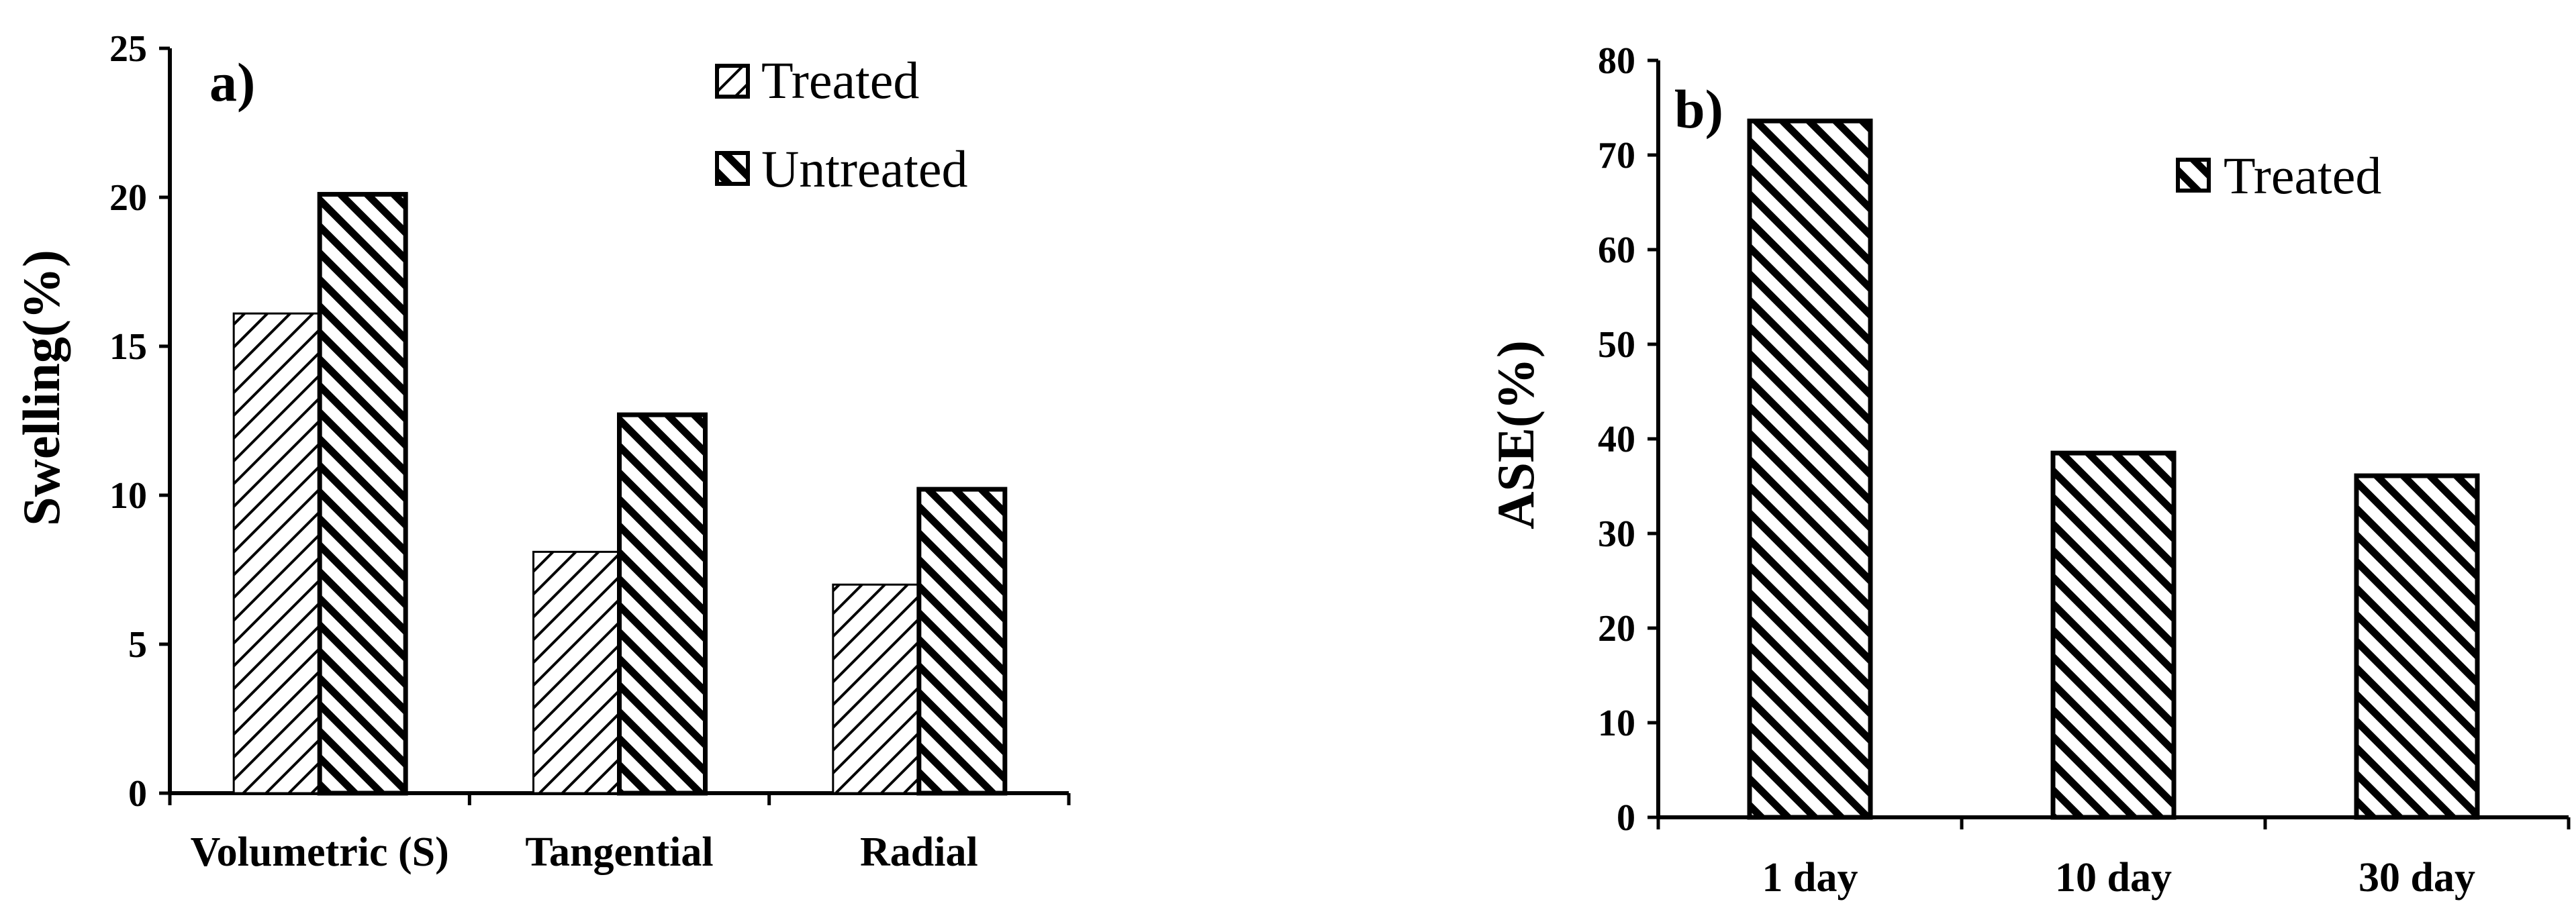  I want to click on legend-item-treated-b: Treated, so click(2278, 175).